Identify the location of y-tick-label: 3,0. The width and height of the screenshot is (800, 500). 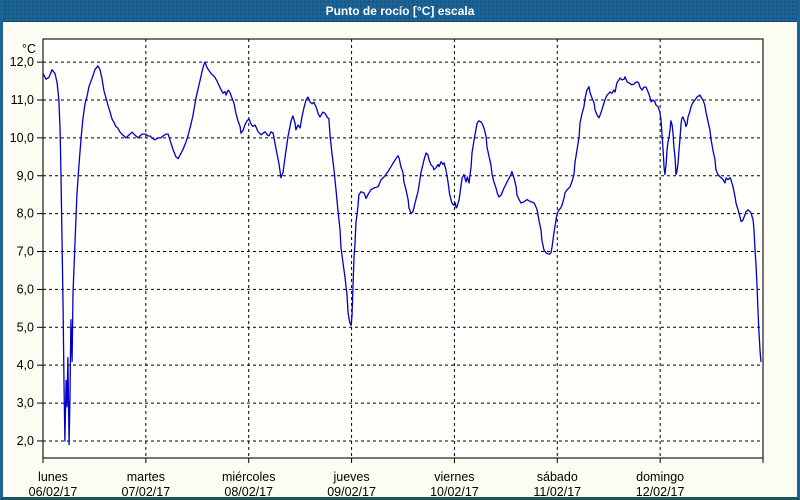
(25, 403).